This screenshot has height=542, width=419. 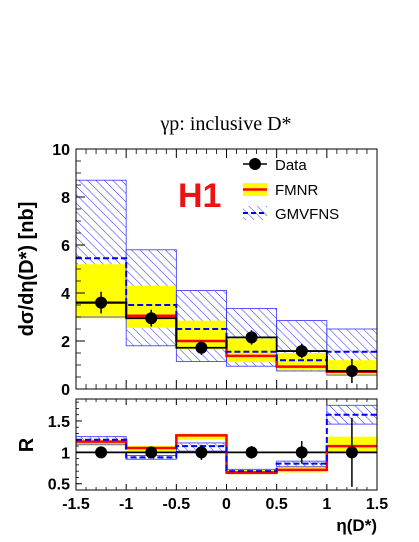 What do you see at coordinates (76, 504) in the screenshot?
I see `x-tick-label-0: -1.5` at bounding box center [76, 504].